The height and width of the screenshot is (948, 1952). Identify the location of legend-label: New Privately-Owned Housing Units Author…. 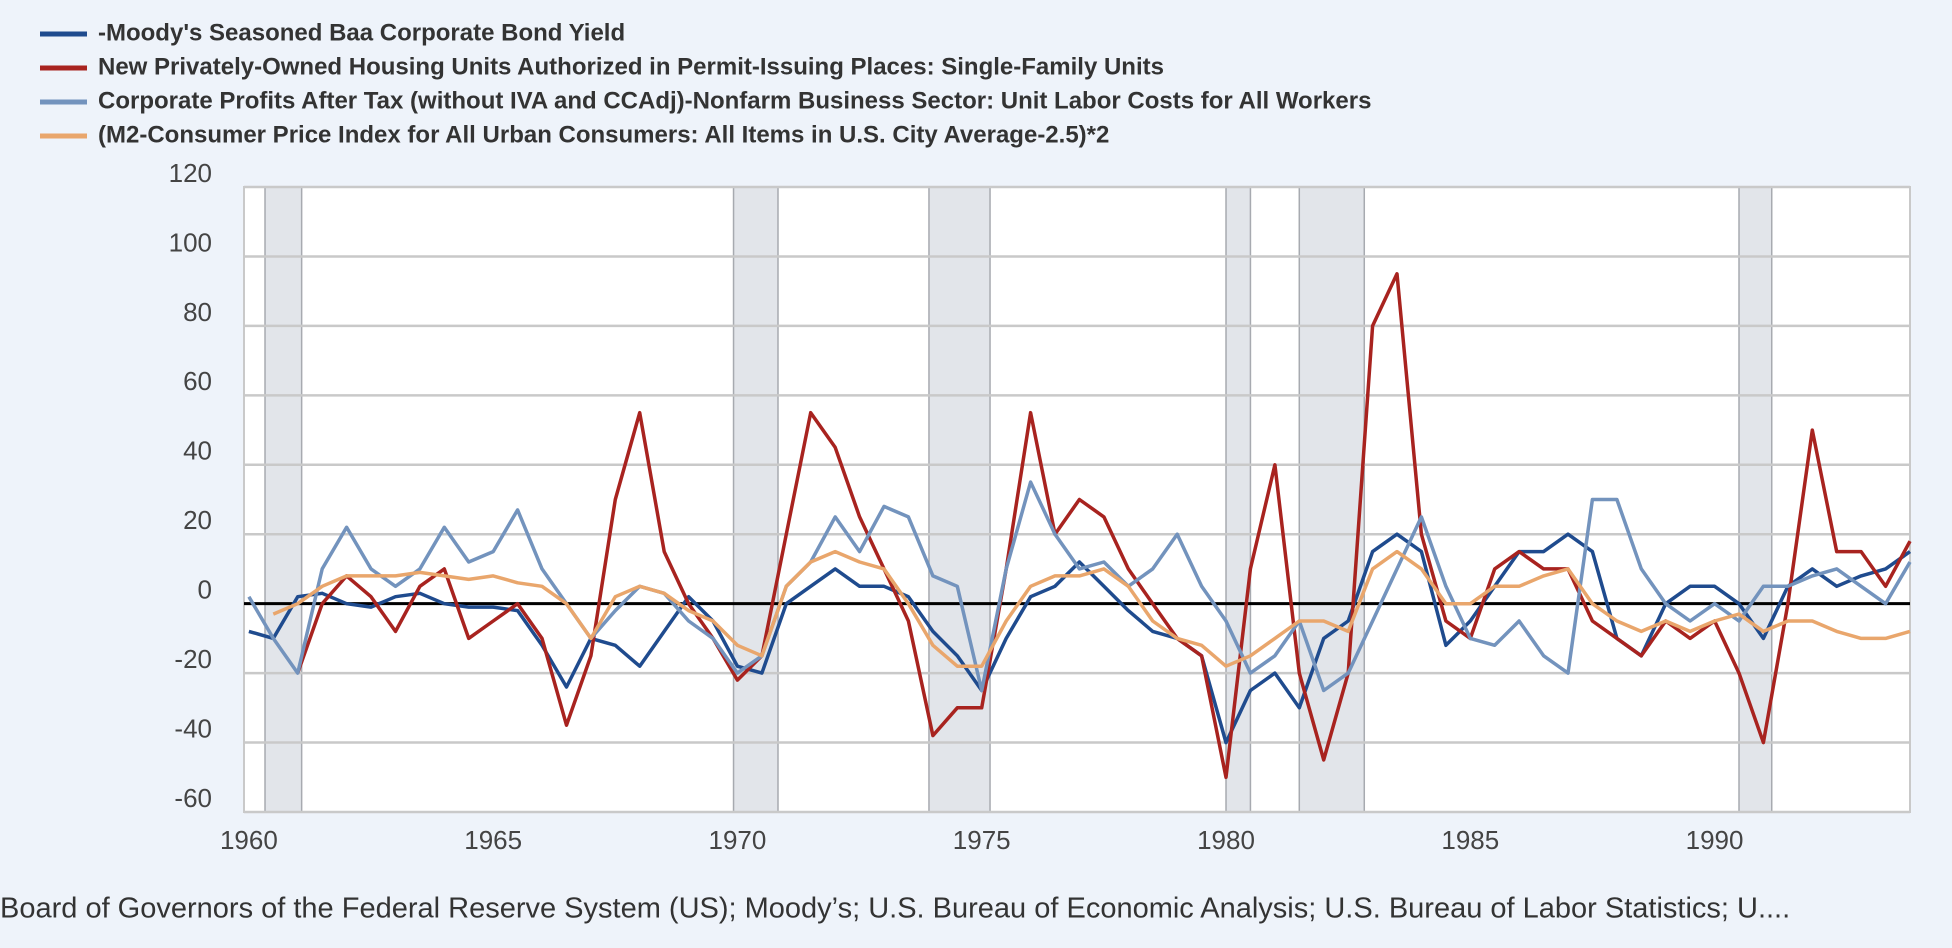
(631, 66).